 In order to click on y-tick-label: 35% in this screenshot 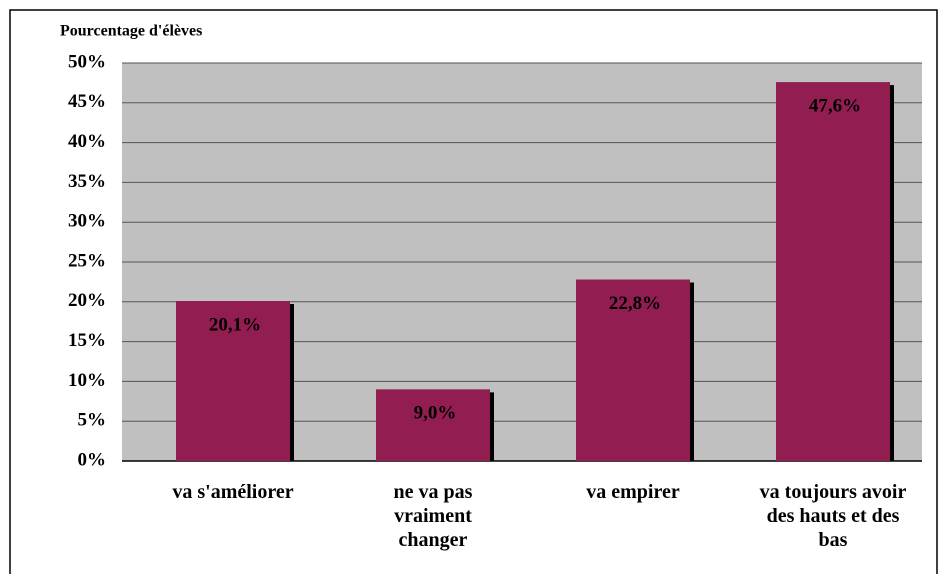, I will do `click(87, 181)`.